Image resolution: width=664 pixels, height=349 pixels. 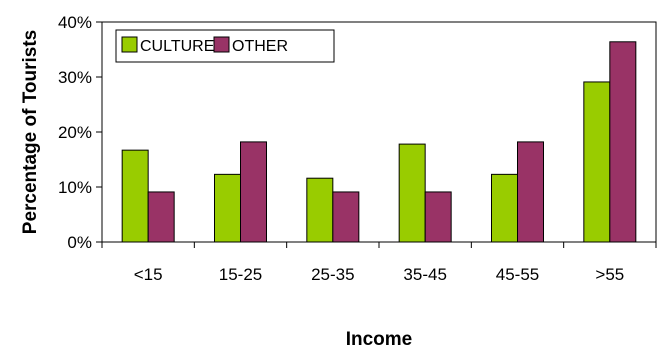 I want to click on y-axis-ticks: 0% 10% 20% 30% 40%, so click(x=80, y=132).